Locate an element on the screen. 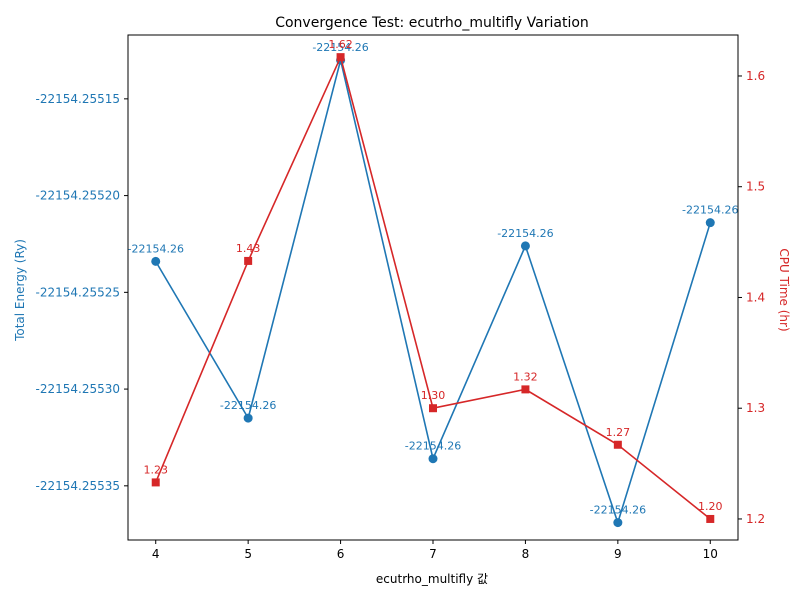 The image size is (800, 600). cpu-time-data-label: 1.23 is located at coordinates (155, 469).